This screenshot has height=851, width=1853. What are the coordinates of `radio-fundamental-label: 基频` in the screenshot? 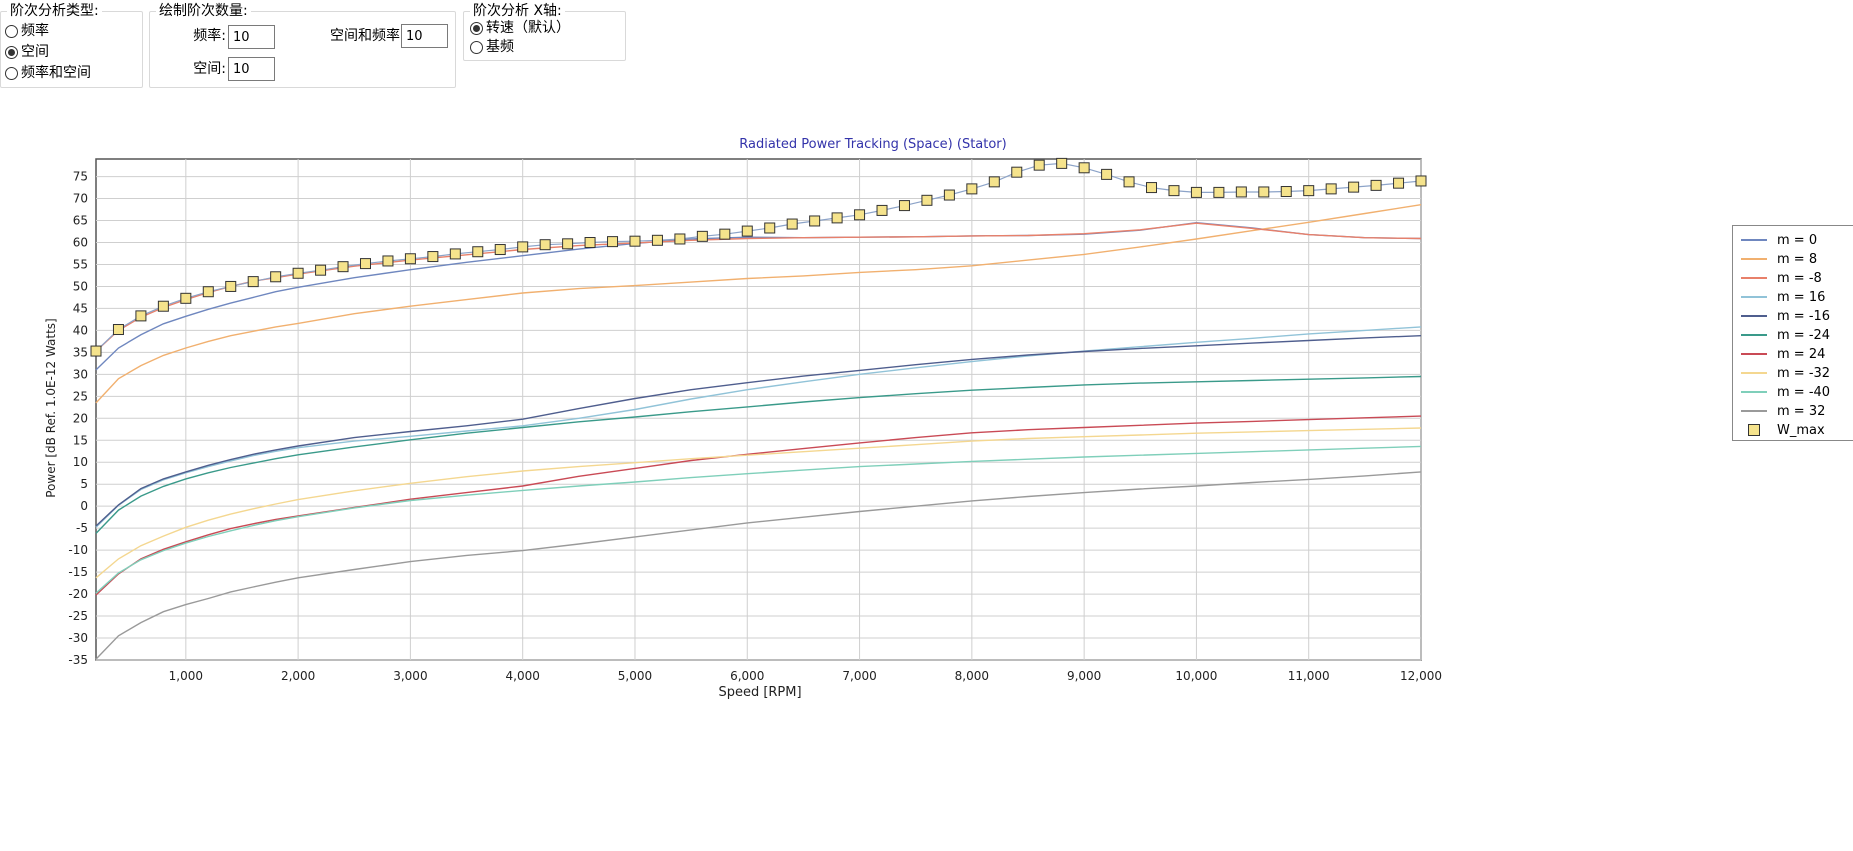 It's located at (500, 47).